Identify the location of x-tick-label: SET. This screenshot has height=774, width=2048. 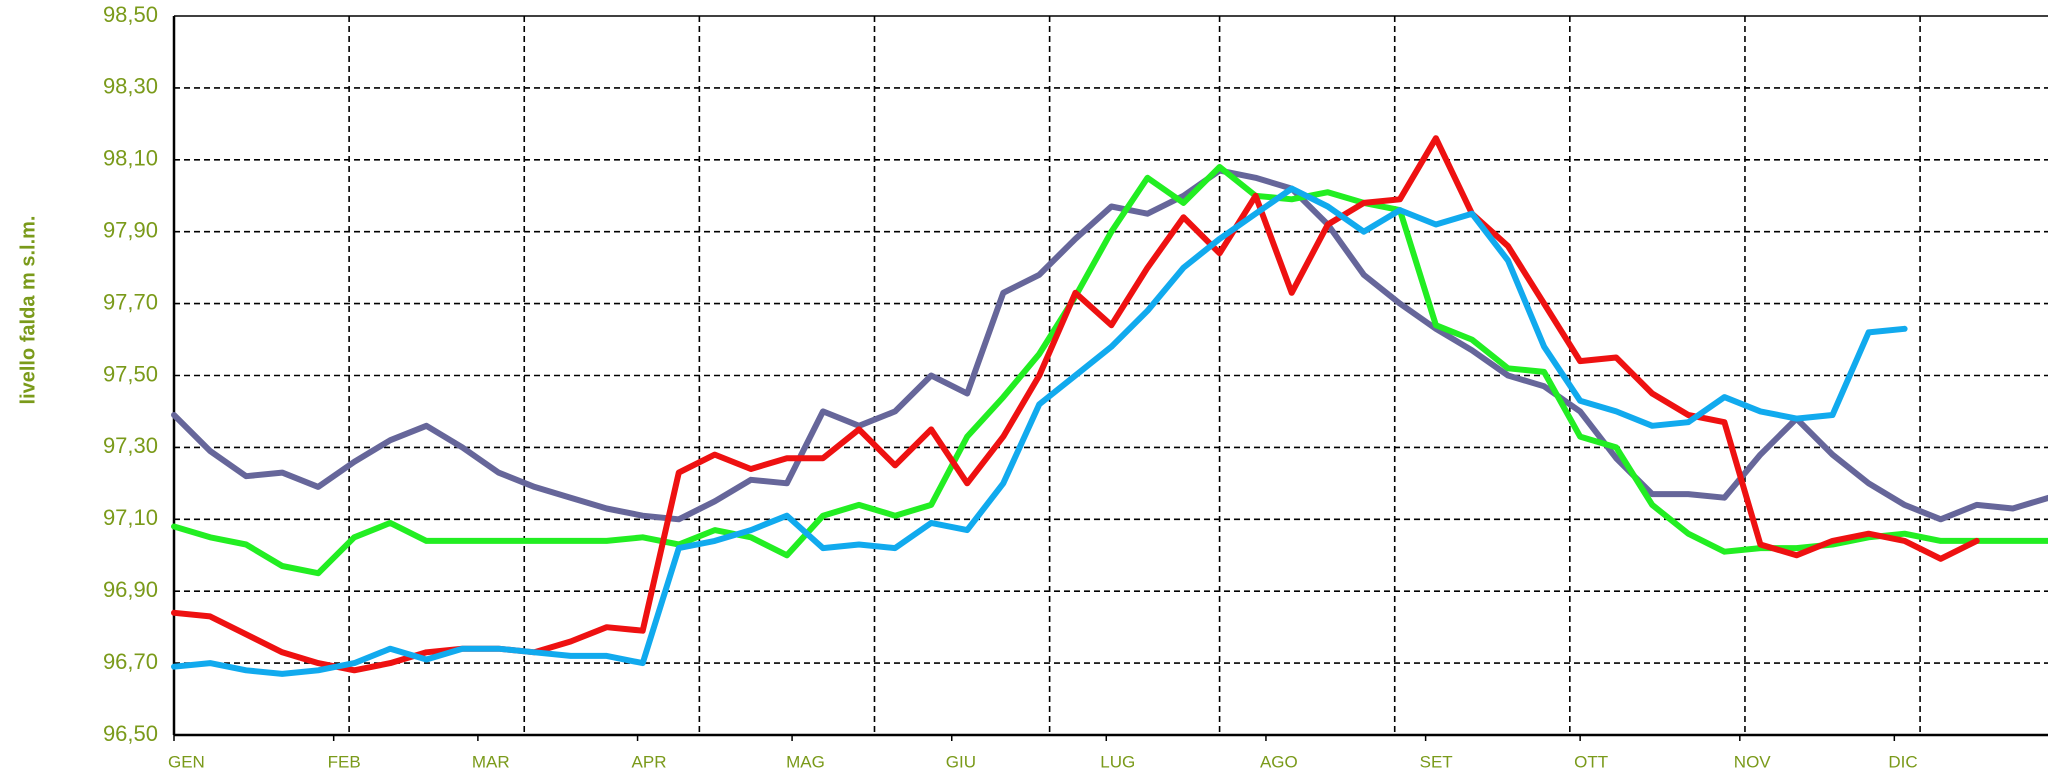
(1436, 761).